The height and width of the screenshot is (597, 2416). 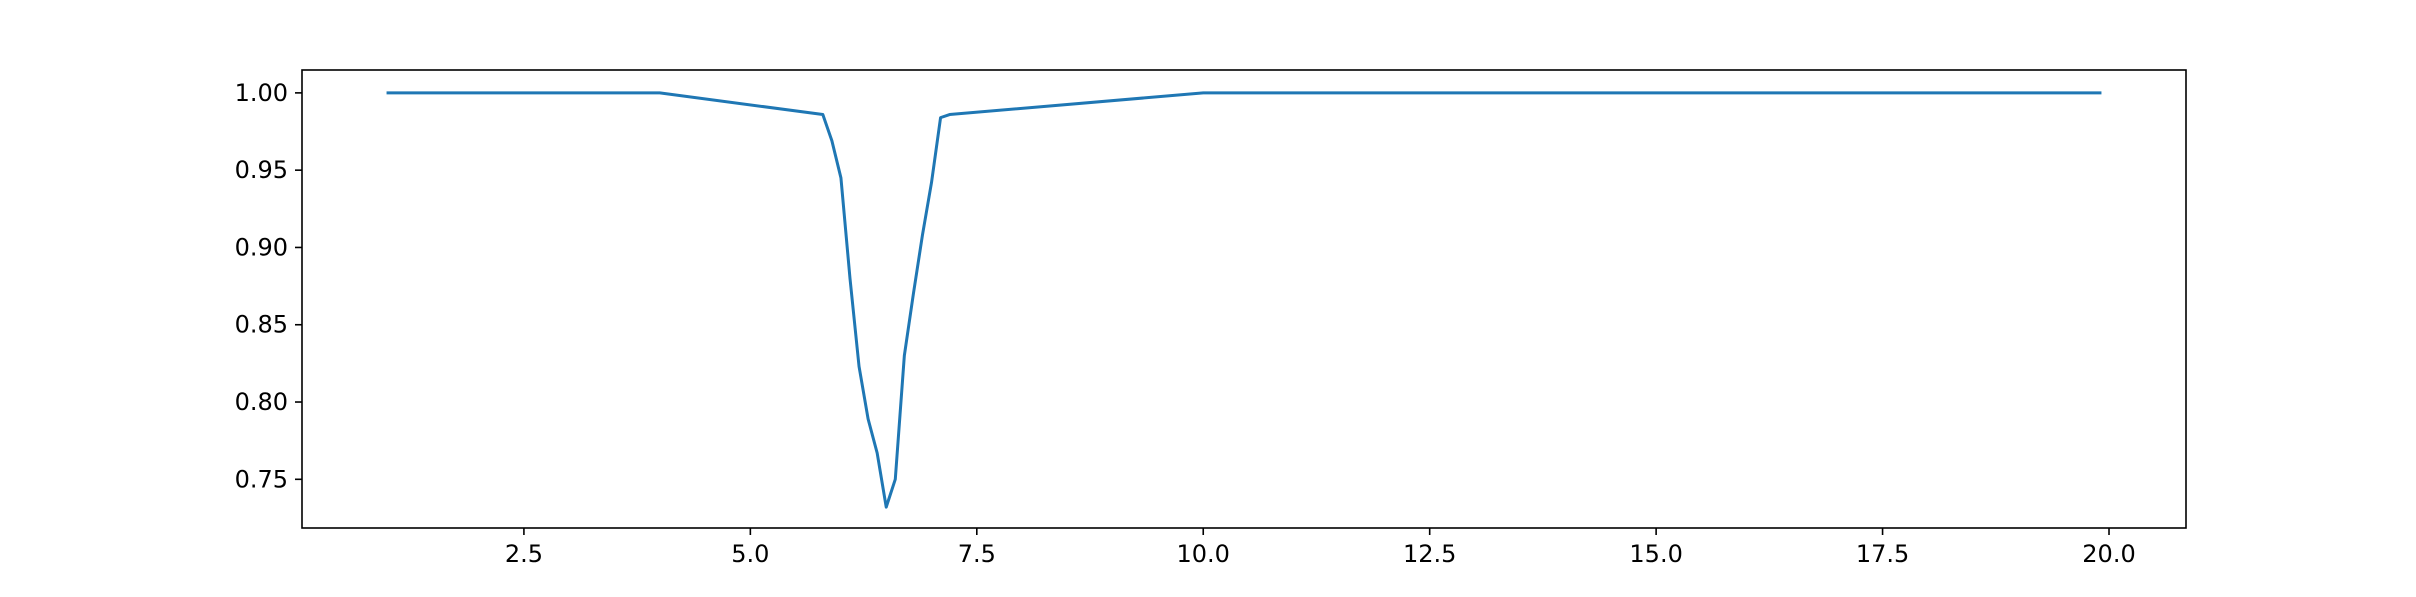 What do you see at coordinates (2108, 554) in the screenshot?
I see `x-tick-label: 20.0` at bounding box center [2108, 554].